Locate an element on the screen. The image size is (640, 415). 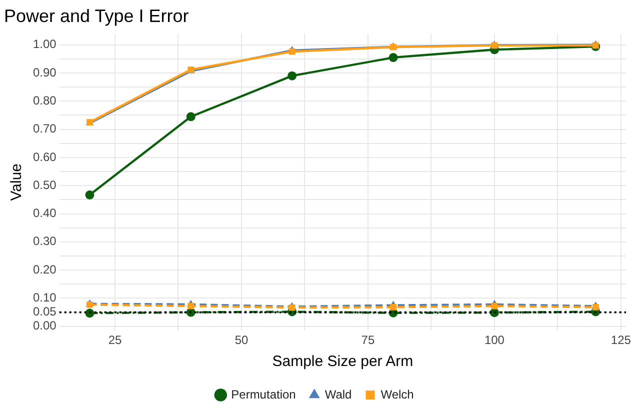
y-tick-label: 0.50 is located at coordinates (44, 185).